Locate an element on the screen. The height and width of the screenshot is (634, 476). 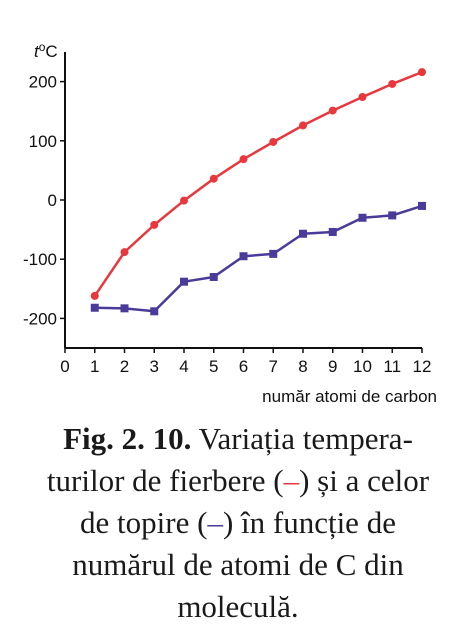
y-tick-label: -200 is located at coordinates (40, 318).